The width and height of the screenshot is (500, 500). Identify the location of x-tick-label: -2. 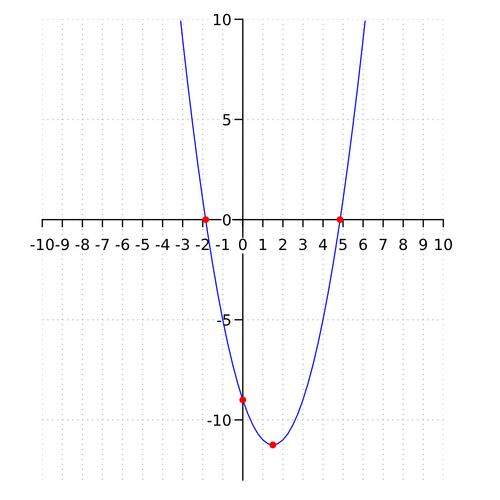
(202, 244).